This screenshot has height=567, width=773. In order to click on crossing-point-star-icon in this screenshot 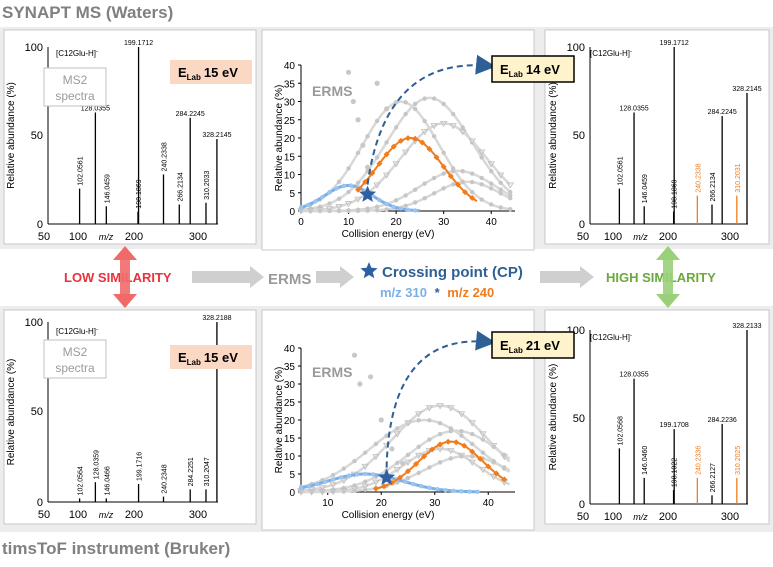, I will do `click(387, 476)`.